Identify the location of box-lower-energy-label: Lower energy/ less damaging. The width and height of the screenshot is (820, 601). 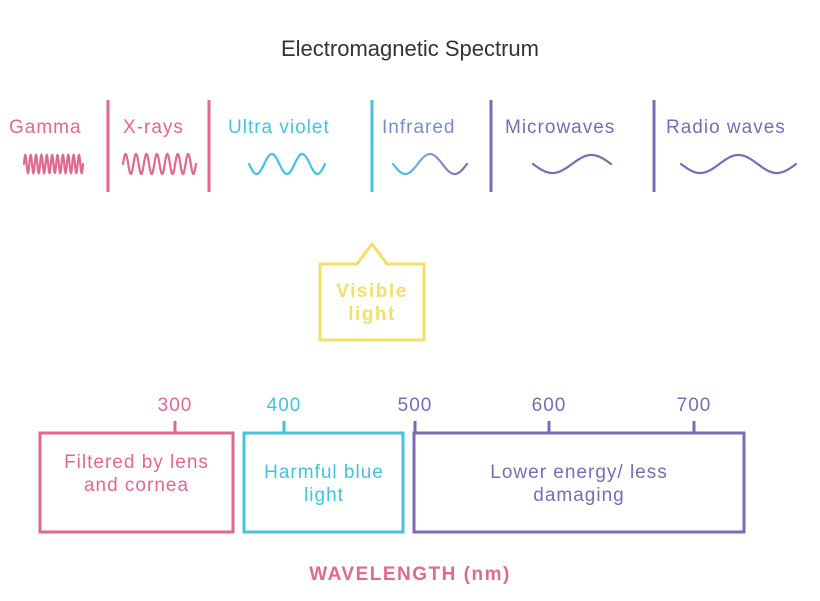
(579, 484).